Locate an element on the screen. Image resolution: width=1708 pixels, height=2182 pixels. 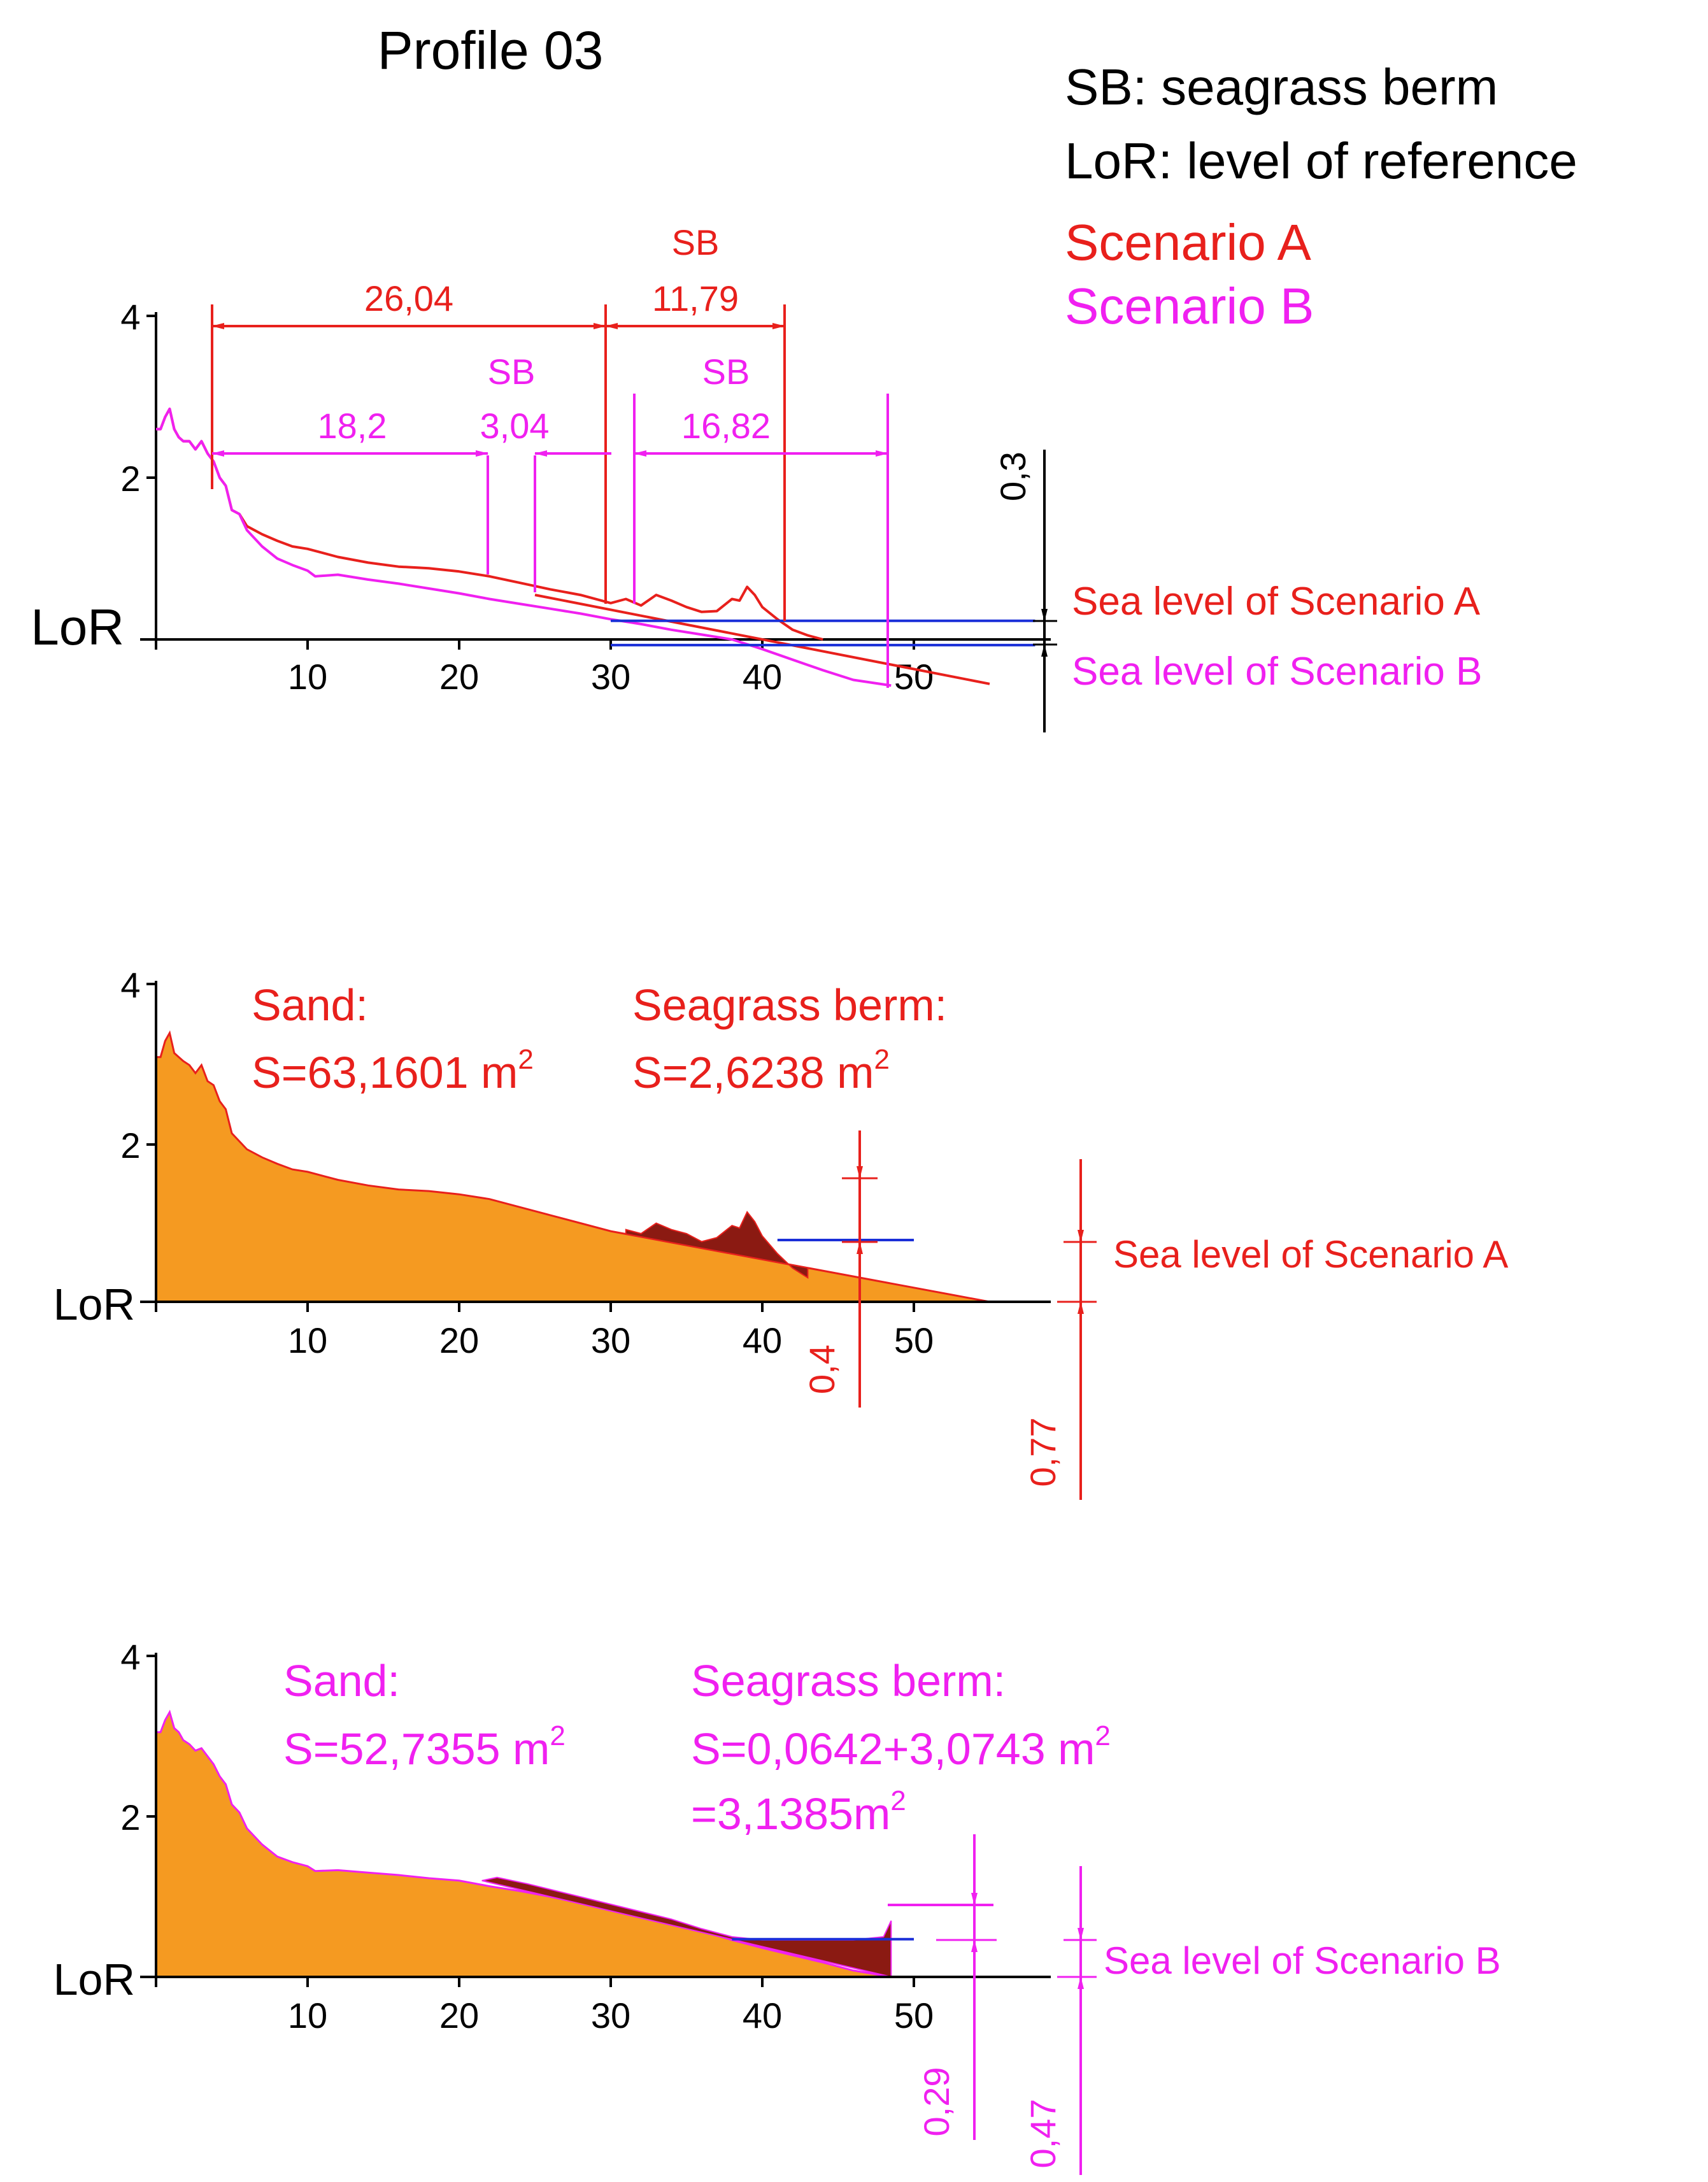
chart3-xtick-label-10: 10 is located at coordinates (308, 2015).